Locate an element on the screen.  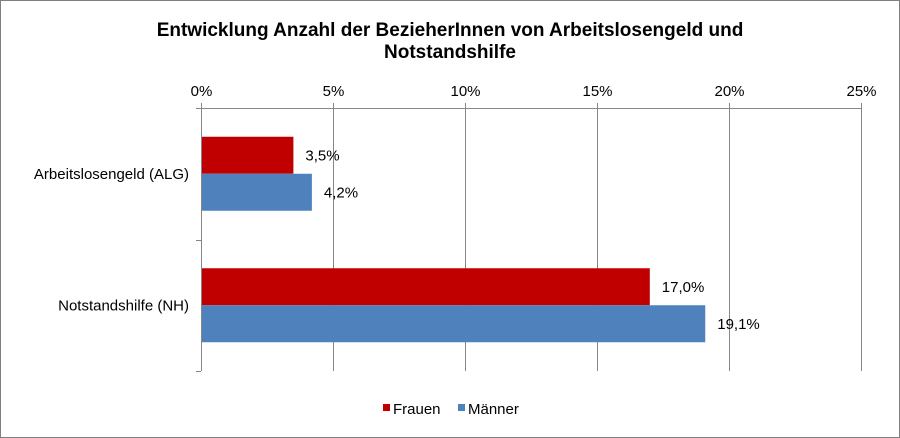
x-tick-label: 15% is located at coordinates (597, 91).